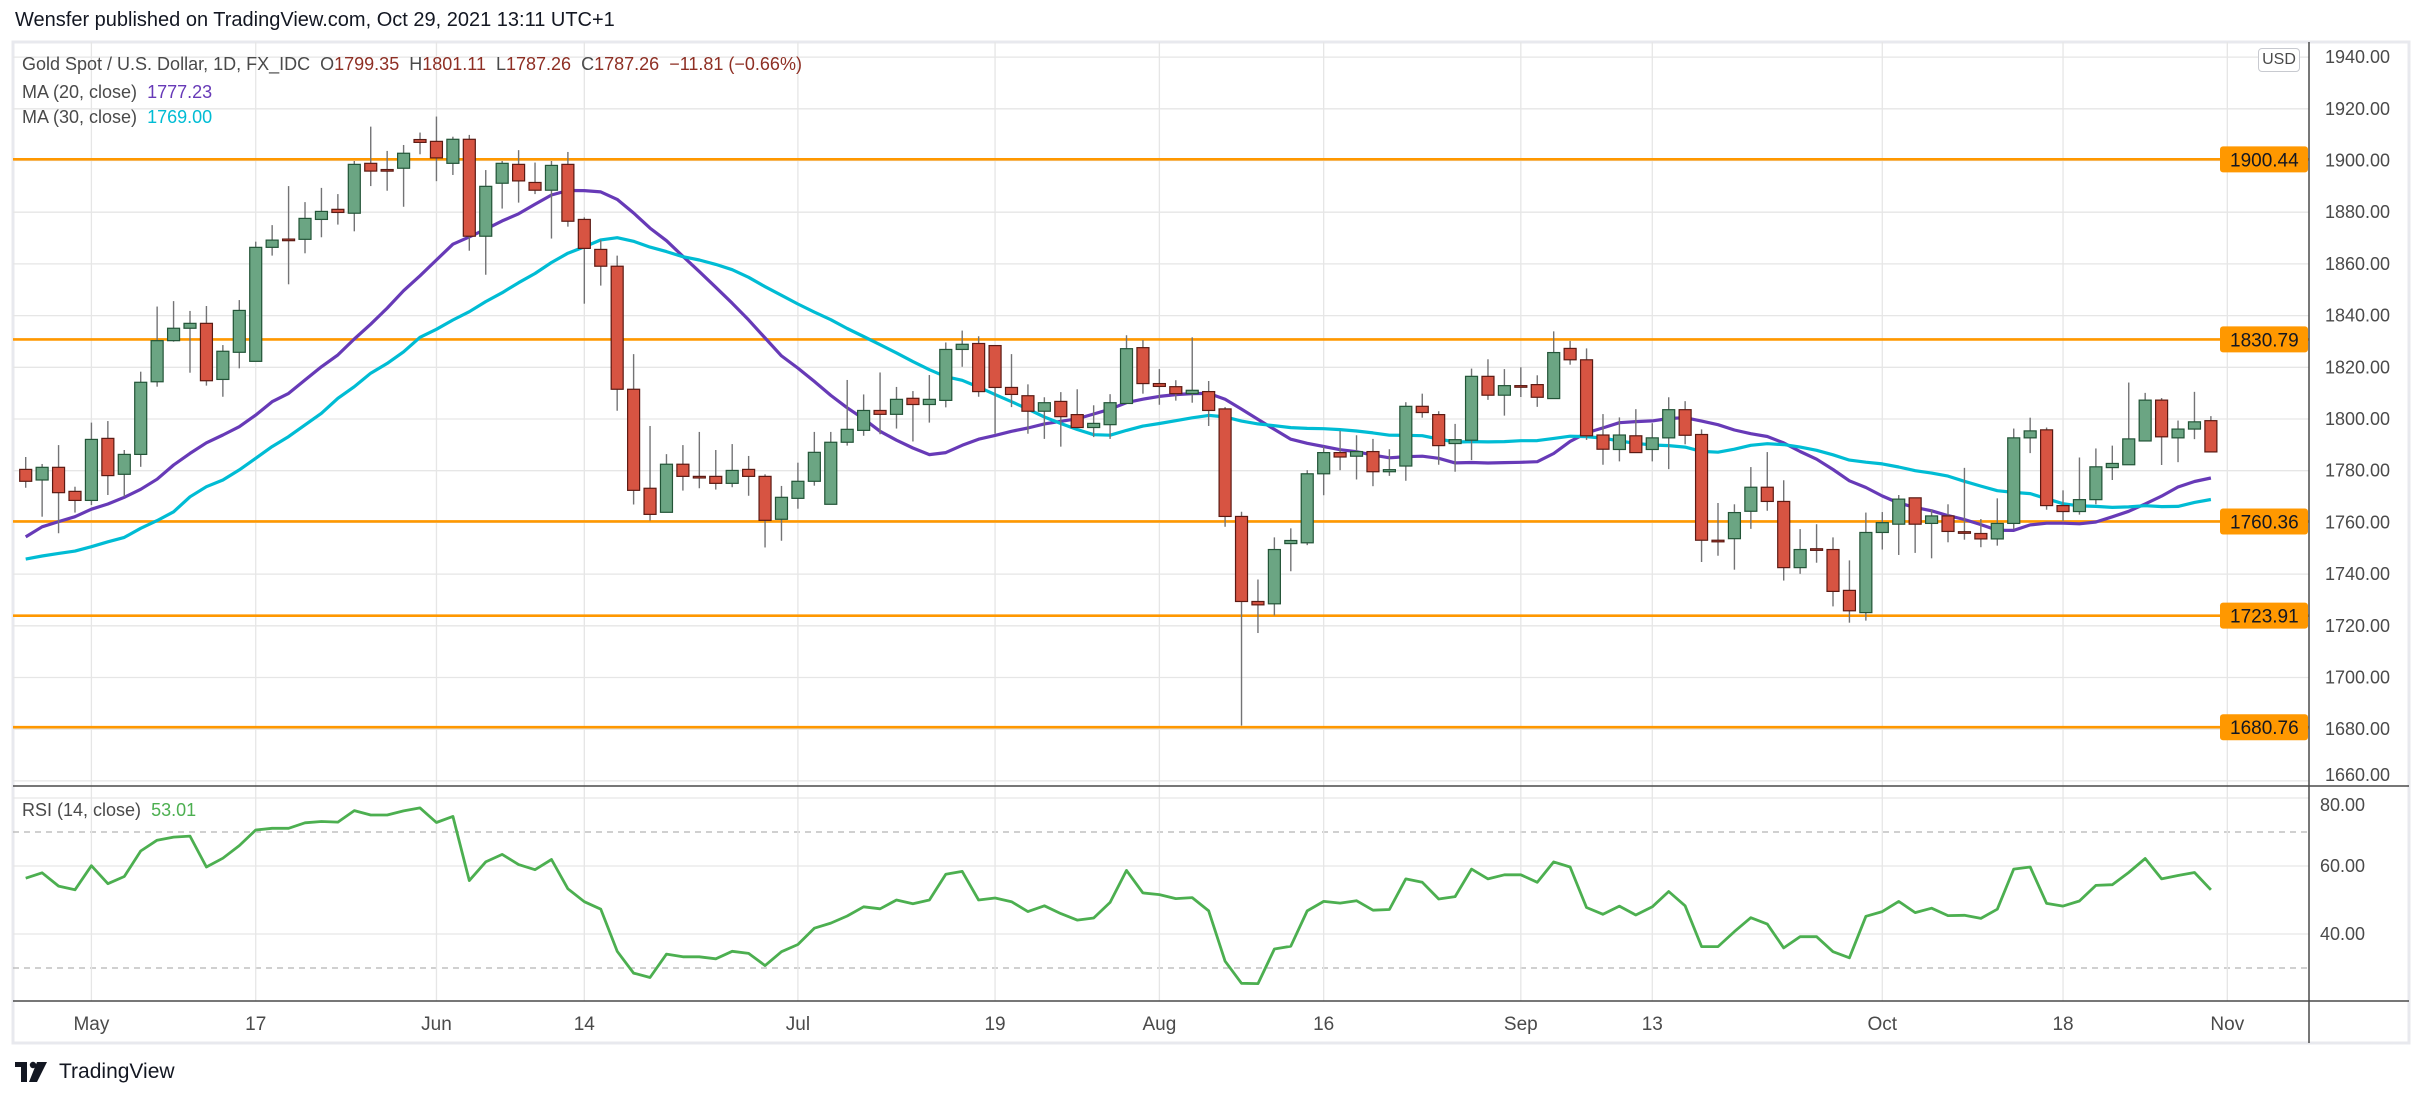 Image resolution: width=2425 pixels, height=1099 pixels. Describe the element at coordinates (109, 810) in the screenshot. I see `rsi-legend: RSI (14, close) 53.01` at that location.